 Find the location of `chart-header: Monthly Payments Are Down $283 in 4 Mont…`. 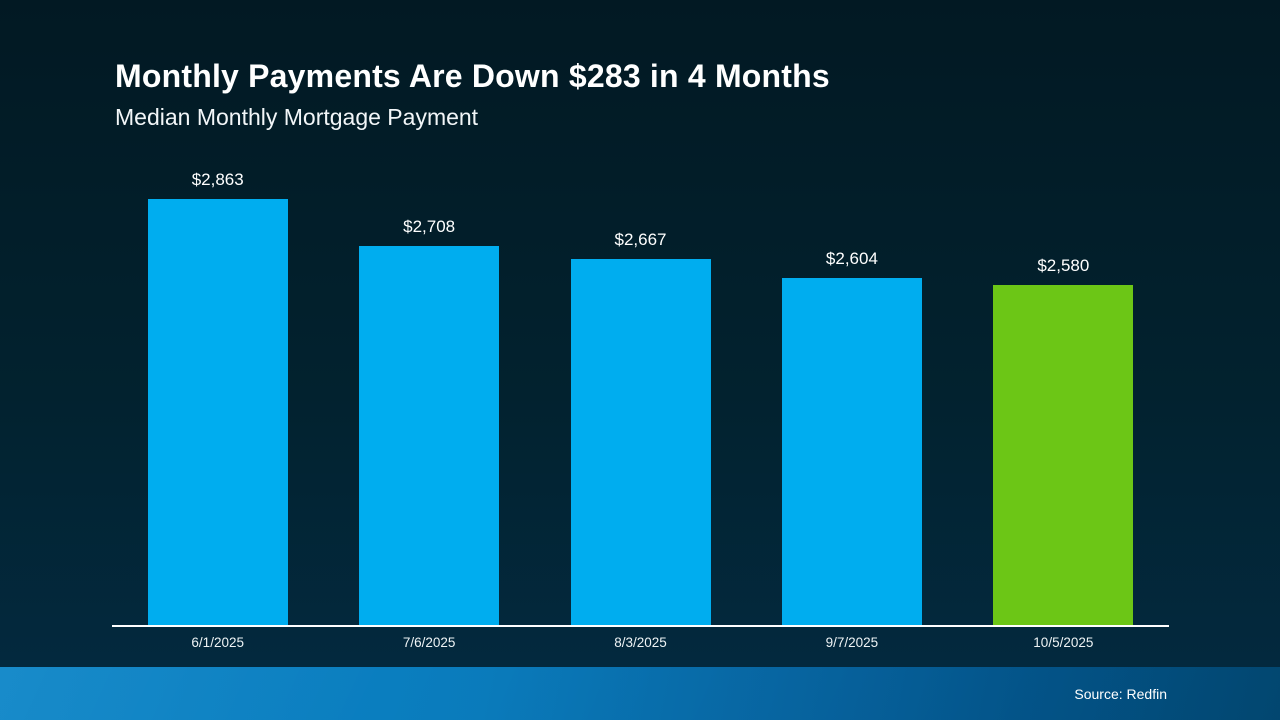

chart-header: Monthly Payments Are Down $283 in 4 Mont… is located at coordinates (472, 94).